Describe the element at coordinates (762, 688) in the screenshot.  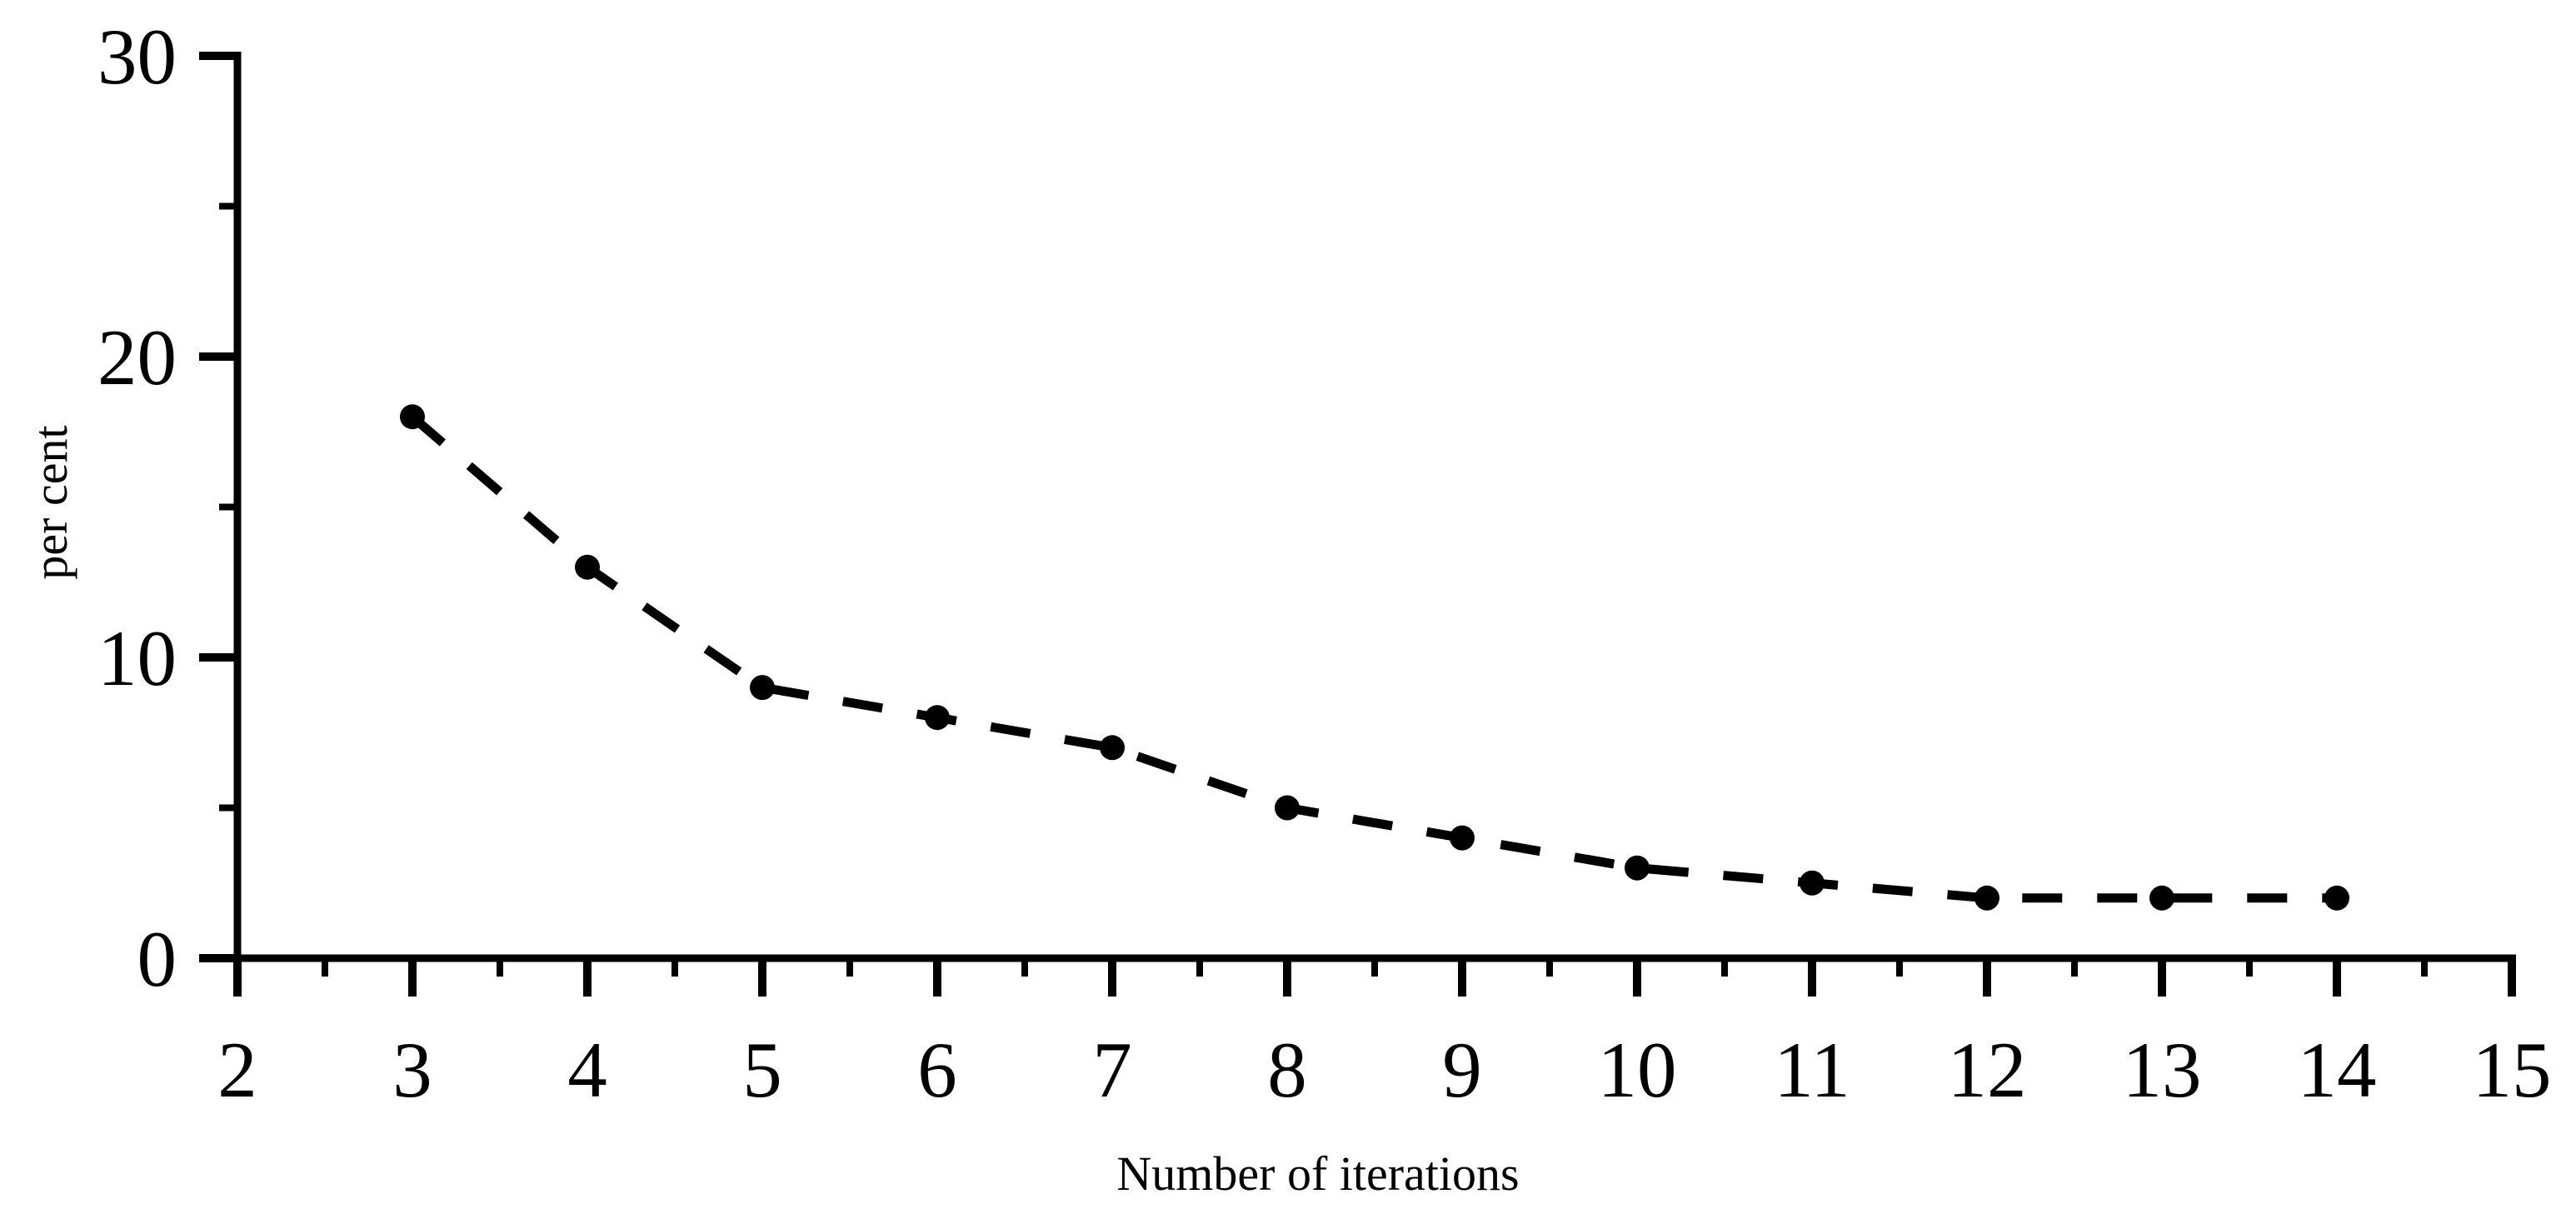
I see `data-point-x5` at that location.